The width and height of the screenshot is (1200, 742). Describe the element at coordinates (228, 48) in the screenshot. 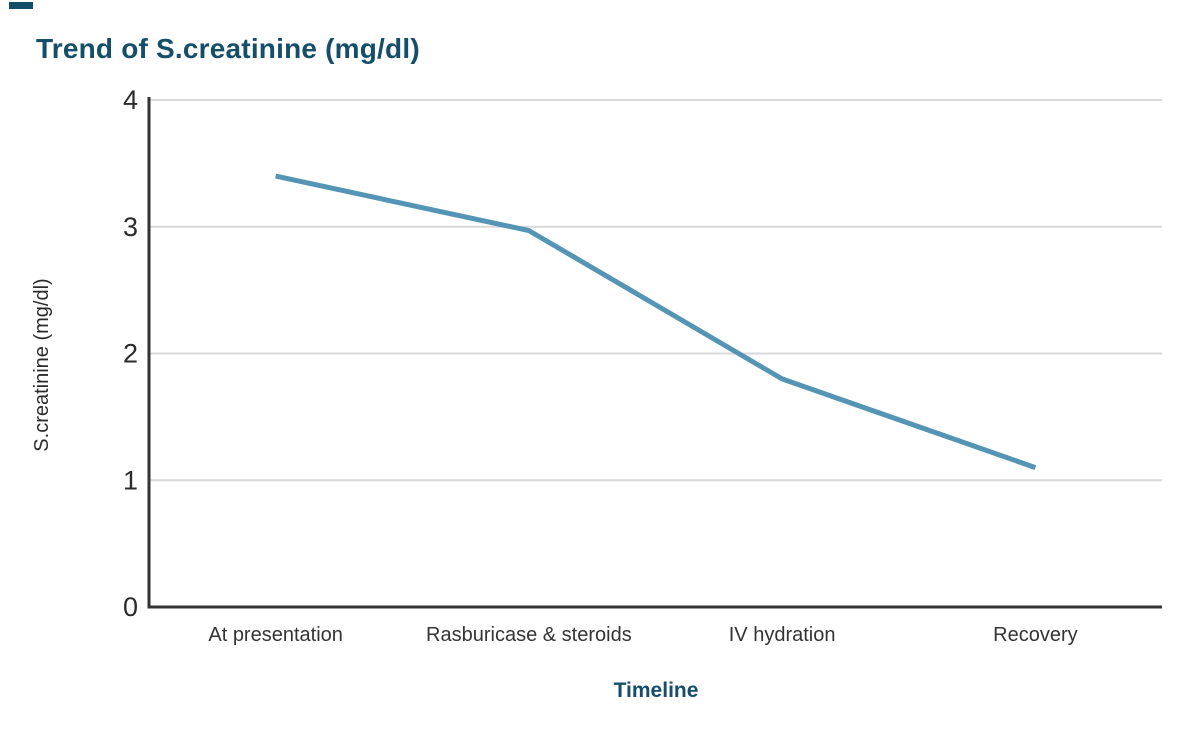

I see `chart-title: Trend of S.creatinine (mg/dl)` at that location.